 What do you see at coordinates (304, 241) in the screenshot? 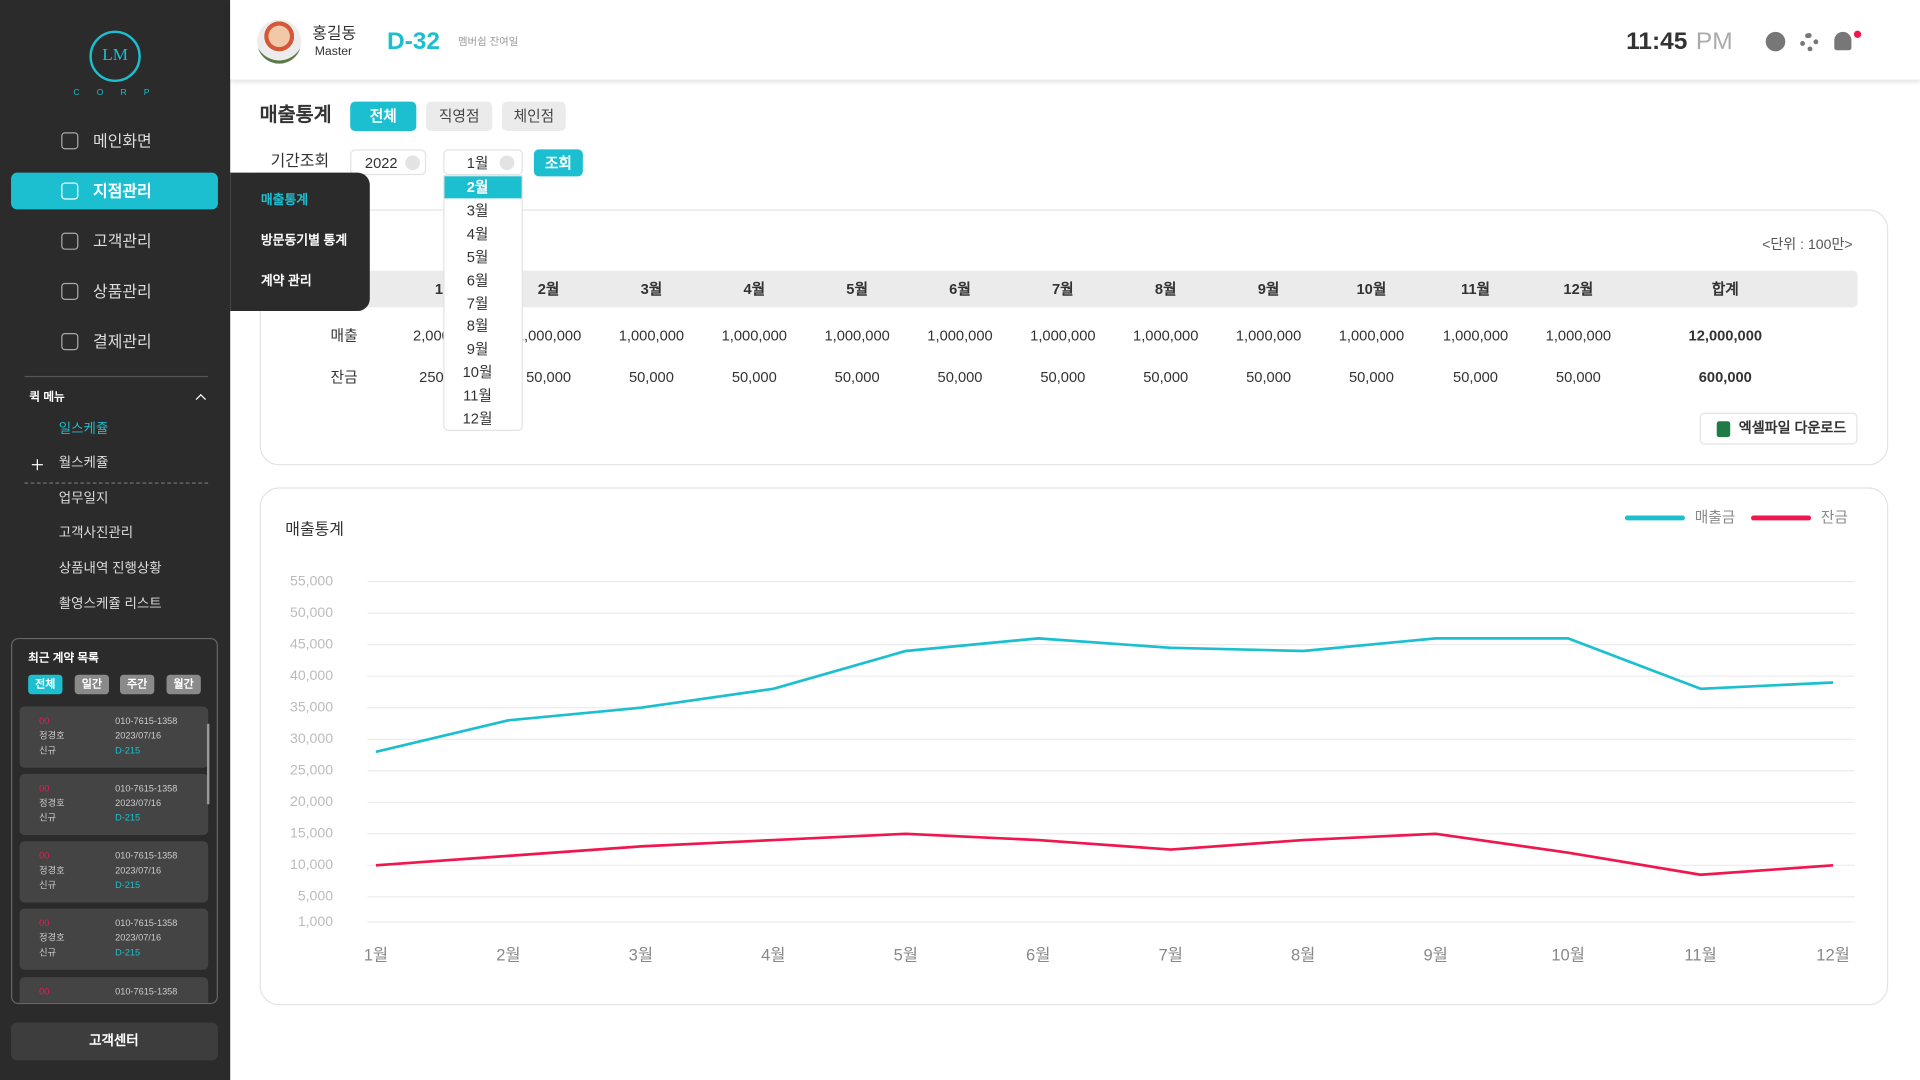
I see `submenu-item: 방문동기별 통계` at bounding box center [304, 241].